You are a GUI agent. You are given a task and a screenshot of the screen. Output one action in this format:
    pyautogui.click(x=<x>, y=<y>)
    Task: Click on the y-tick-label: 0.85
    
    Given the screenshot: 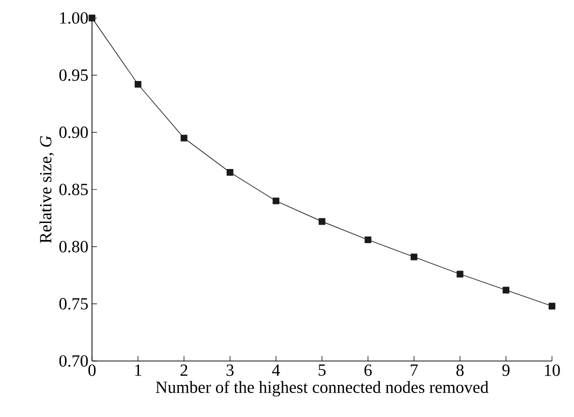 What is the action you would take?
    pyautogui.click(x=73, y=190)
    